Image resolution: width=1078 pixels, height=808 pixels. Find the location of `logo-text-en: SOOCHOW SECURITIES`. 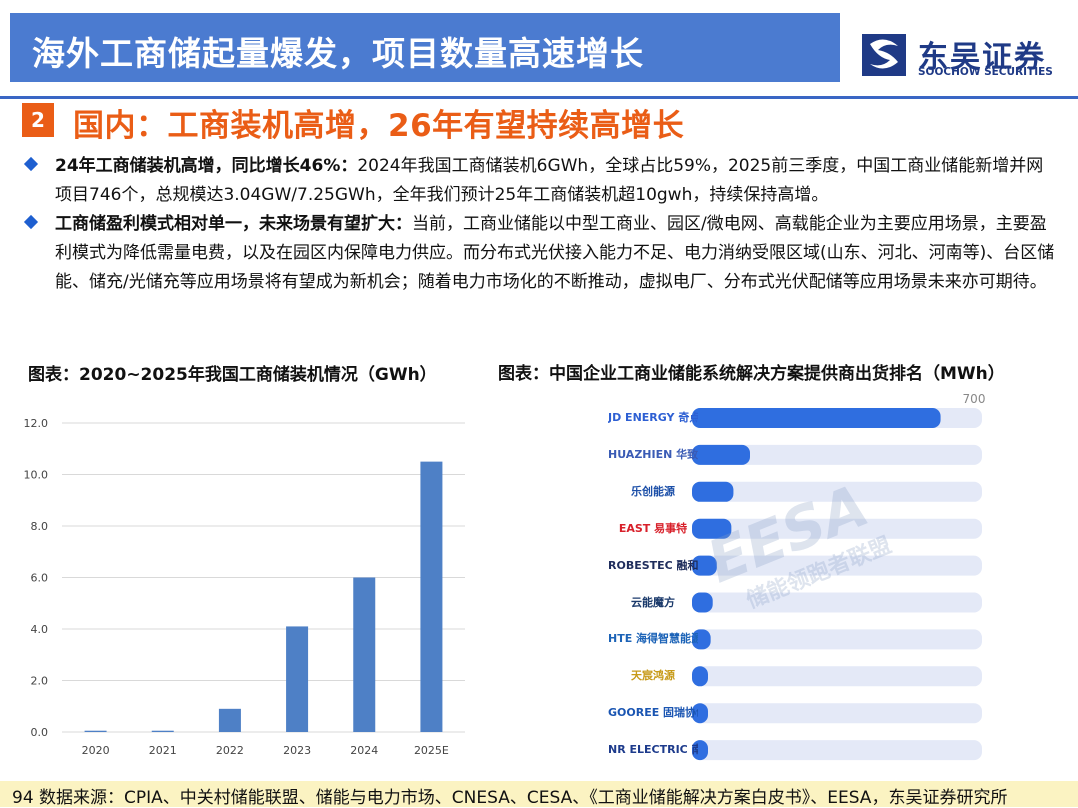

logo-text-en: SOOCHOW SECURITIES is located at coordinates (985, 72).